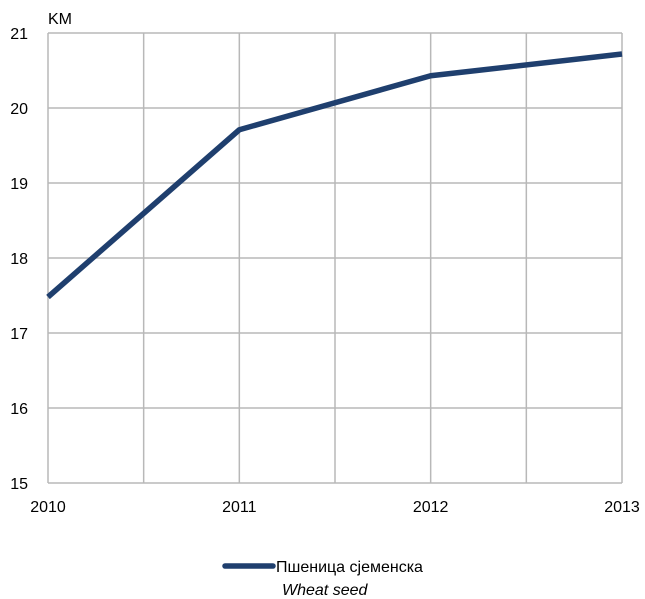 The height and width of the screenshot is (599, 645). I want to click on legend-label: Пшеница сјеменска, so click(349, 567).